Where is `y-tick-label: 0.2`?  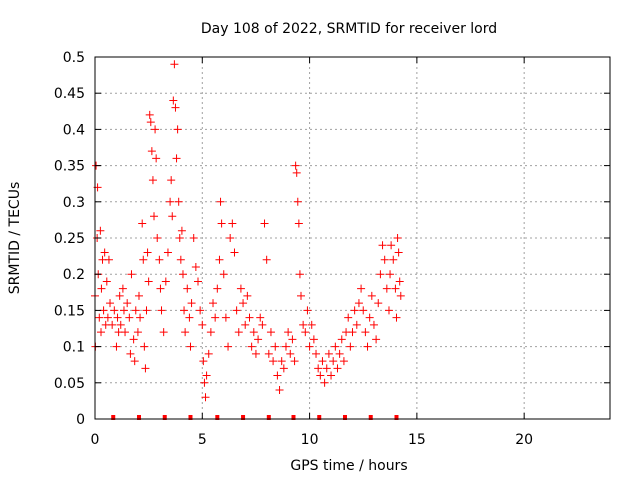
y-tick-label: 0.2 is located at coordinates (74, 275).